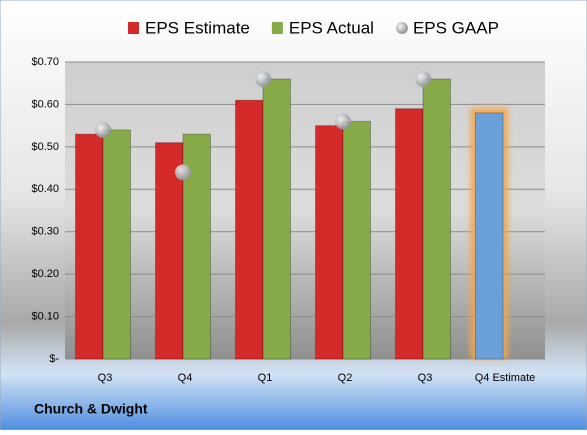 The image size is (587, 435). What do you see at coordinates (45, 147) in the screenshot?
I see `y-tick-label: $0.50` at bounding box center [45, 147].